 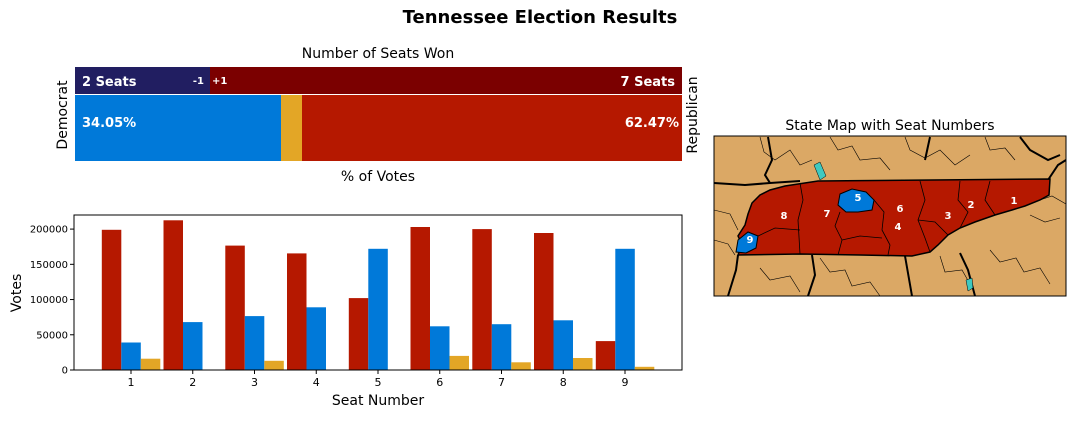 What do you see at coordinates (131, 382) in the screenshot?
I see `x-tick-label: 1` at bounding box center [131, 382].